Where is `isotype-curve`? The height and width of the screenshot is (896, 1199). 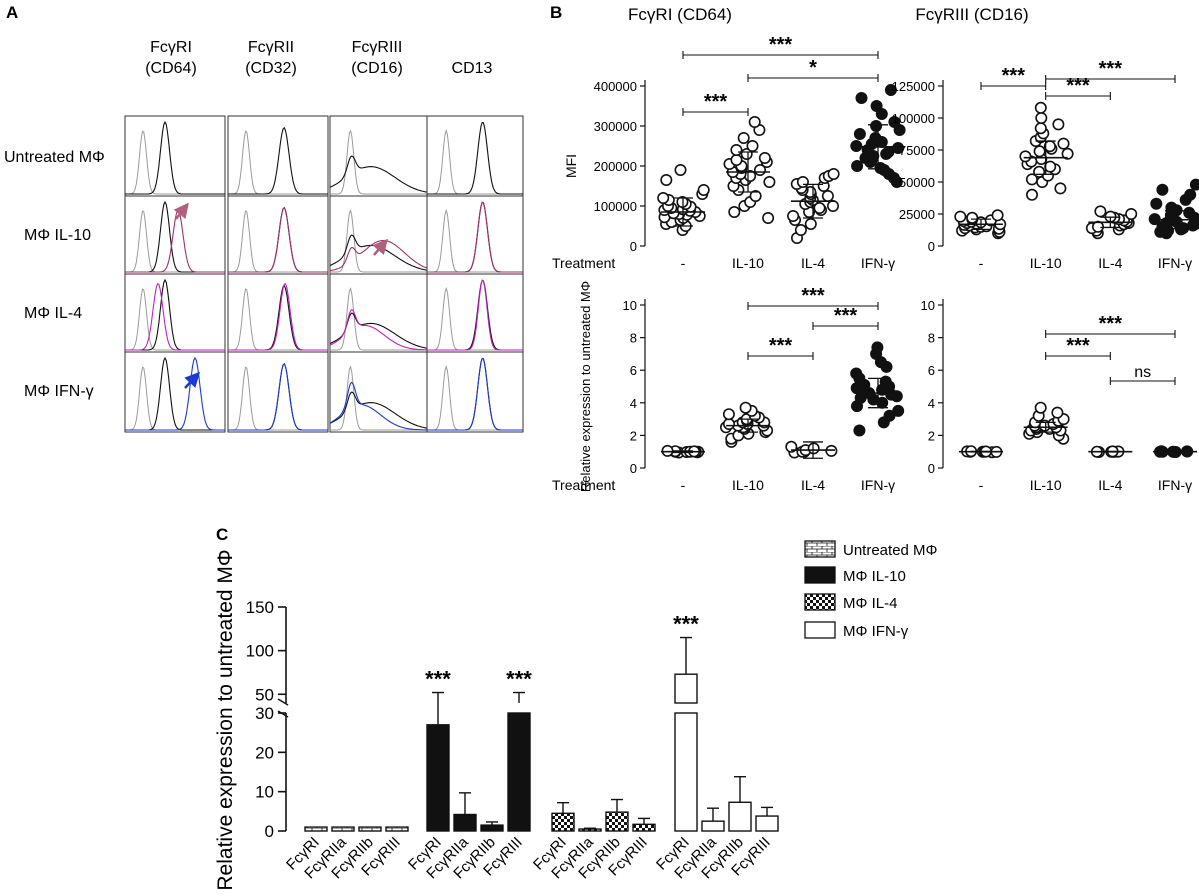
isotype-curve is located at coordinates (378, 241).